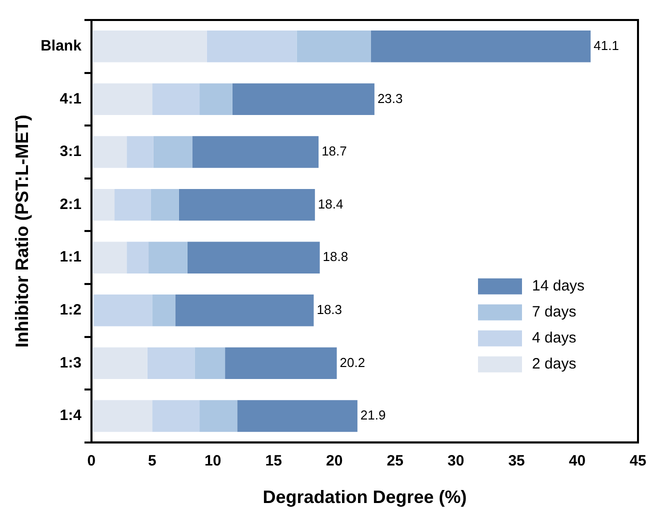 This screenshot has height=521, width=658. What do you see at coordinates (273, 461) in the screenshot?
I see `x-tick-label: 15` at bounding box center [273, 461].